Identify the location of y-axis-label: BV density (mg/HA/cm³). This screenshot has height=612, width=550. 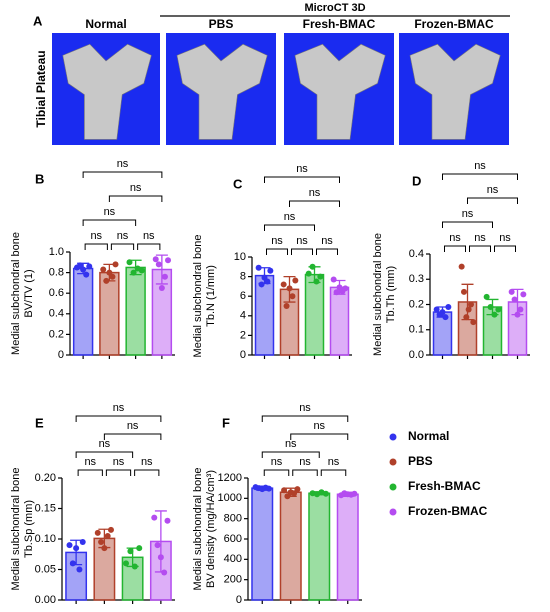
(211, 529).